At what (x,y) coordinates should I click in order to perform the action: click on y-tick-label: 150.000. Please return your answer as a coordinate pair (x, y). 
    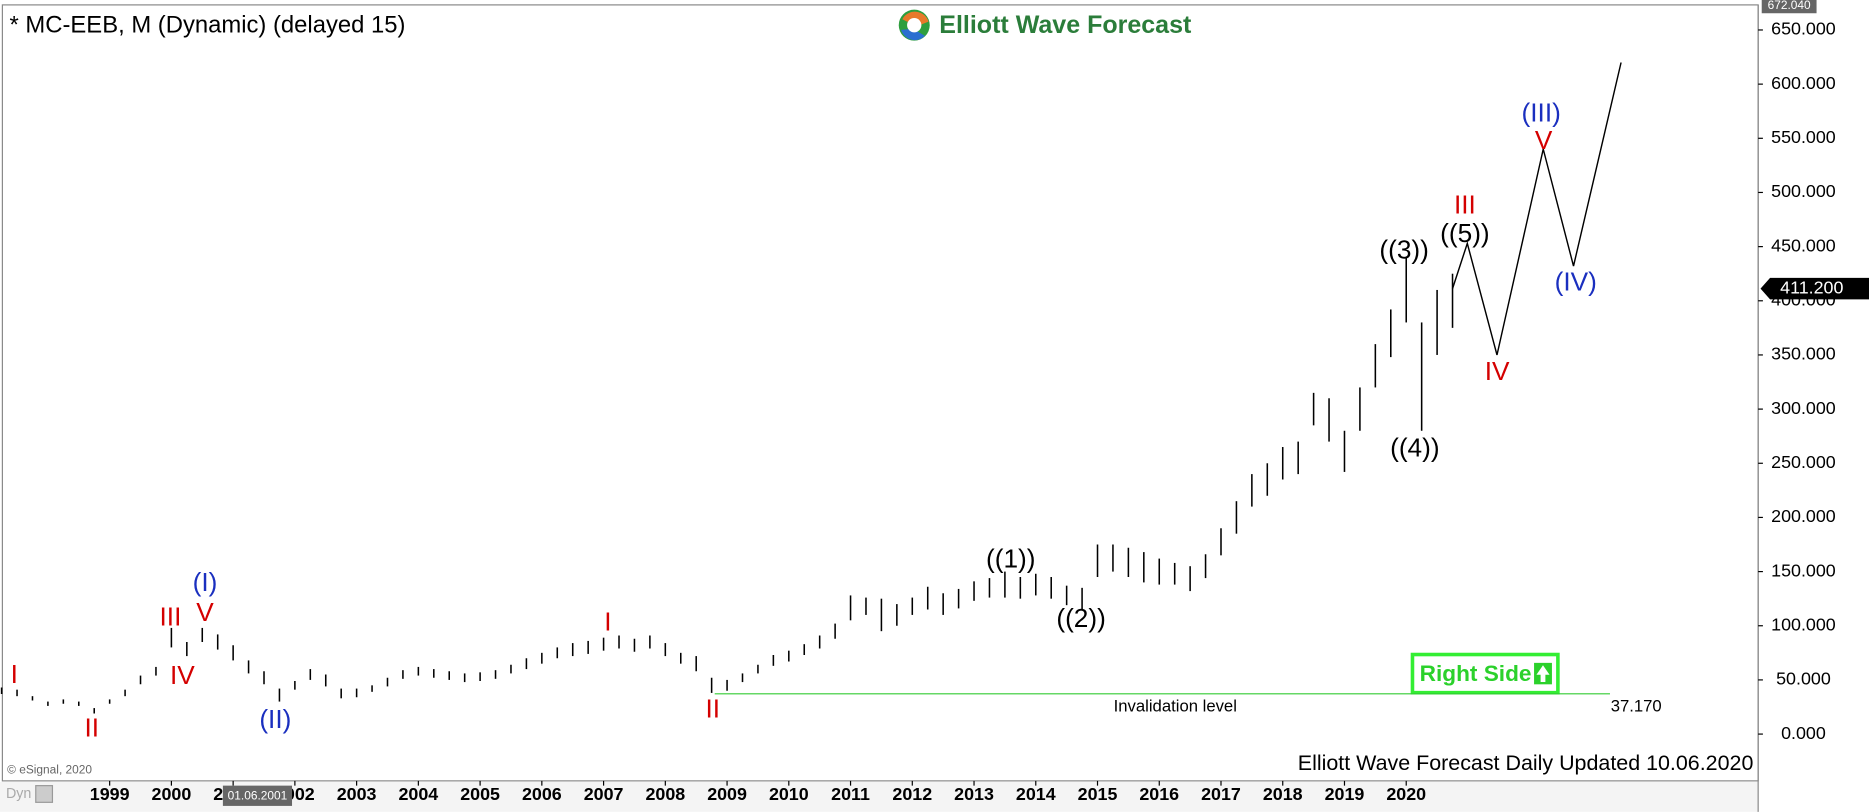
    Looking at the image, I should click on (1803, 570).